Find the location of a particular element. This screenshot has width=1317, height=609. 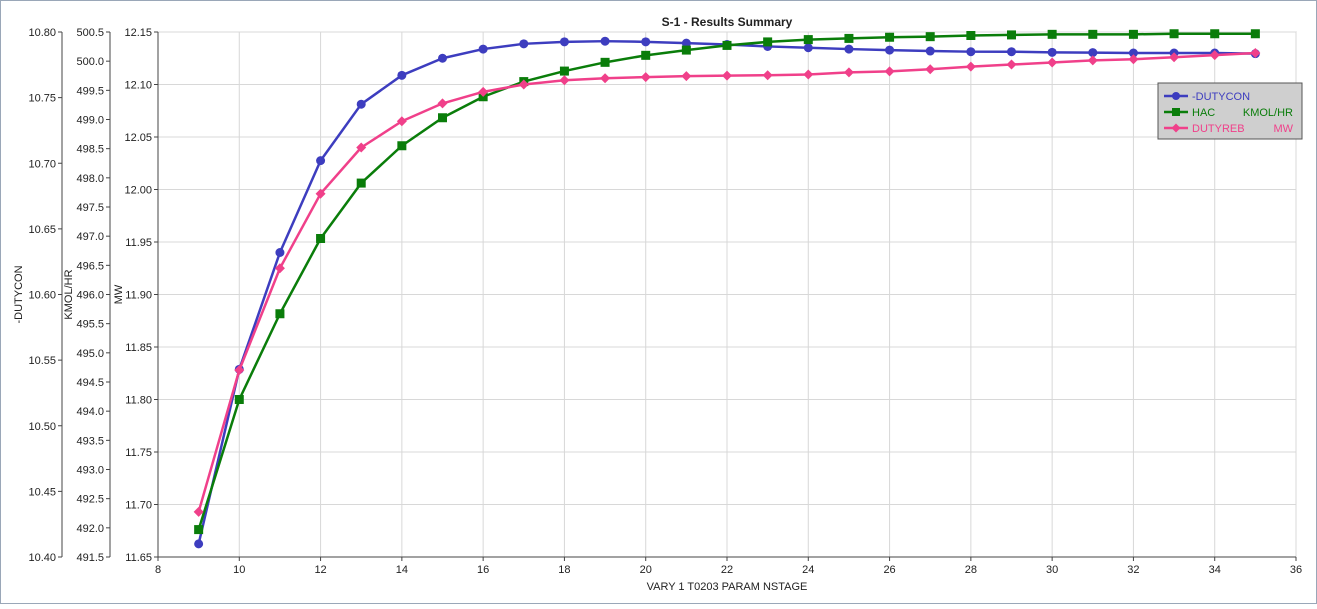

x-tick-label: 28 is located at coordinates (971, 570).